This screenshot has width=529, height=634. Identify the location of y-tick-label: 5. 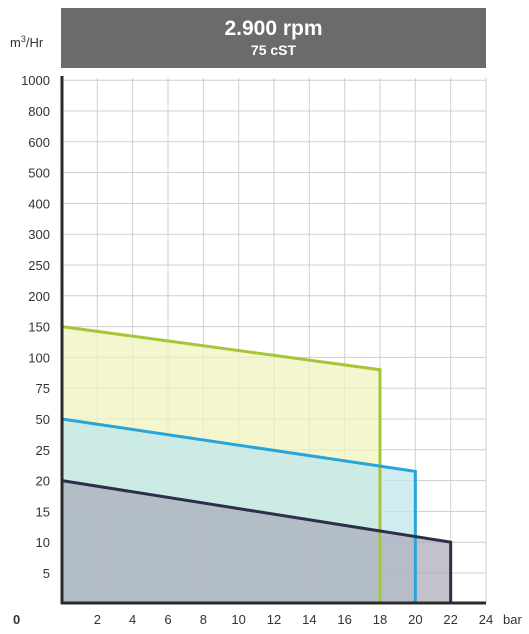
(46, 573).